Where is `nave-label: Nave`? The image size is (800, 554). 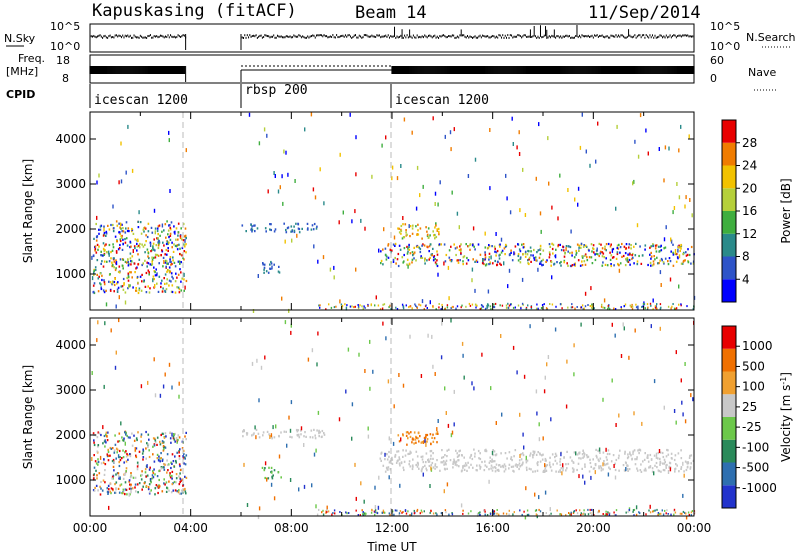 nave-label: Nave is located at coordinates (762, 72).